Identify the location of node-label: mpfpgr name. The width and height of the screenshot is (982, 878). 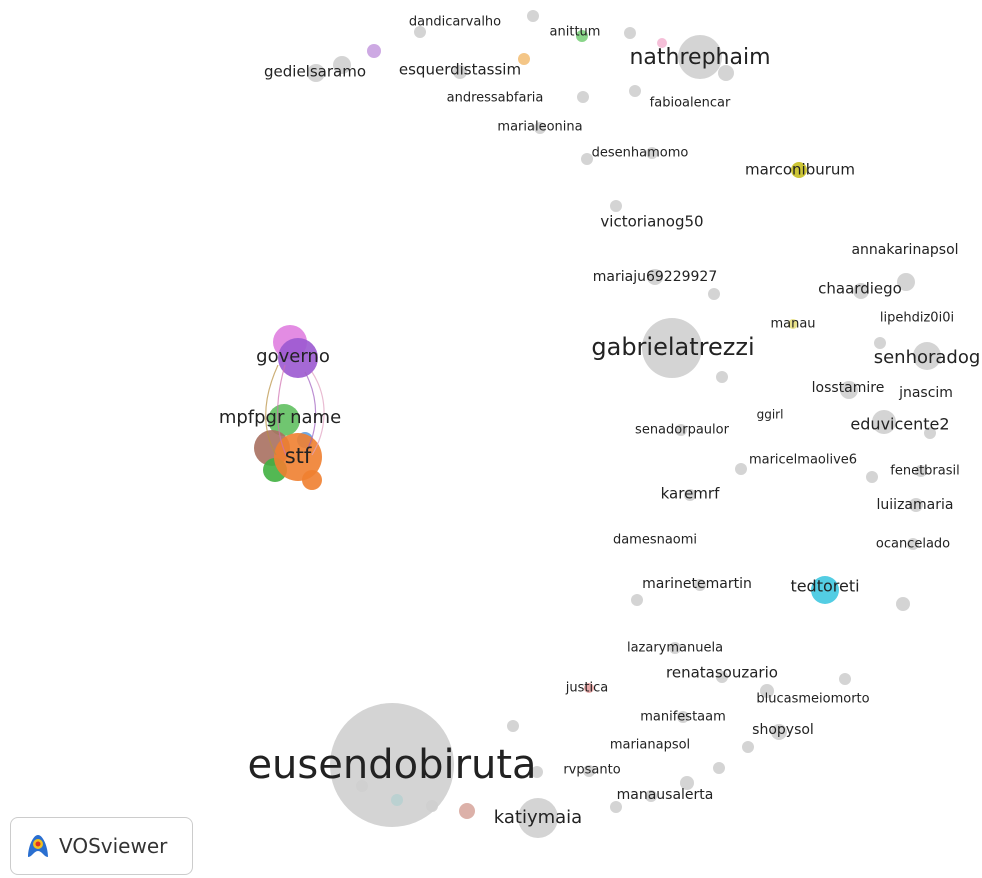
(280, 417).